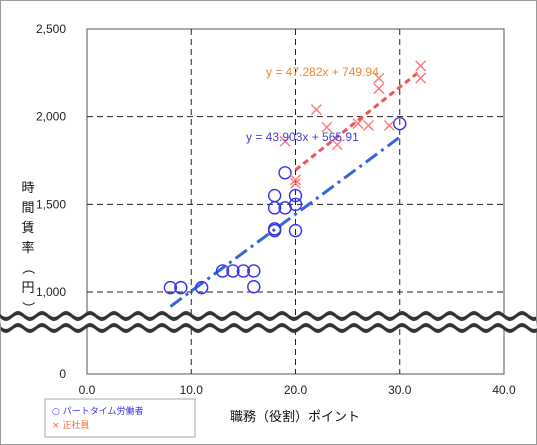 The width and height of the screenshot is (537, 445). I want to click on y-axis-title-char: 賃, so click(27, 228).